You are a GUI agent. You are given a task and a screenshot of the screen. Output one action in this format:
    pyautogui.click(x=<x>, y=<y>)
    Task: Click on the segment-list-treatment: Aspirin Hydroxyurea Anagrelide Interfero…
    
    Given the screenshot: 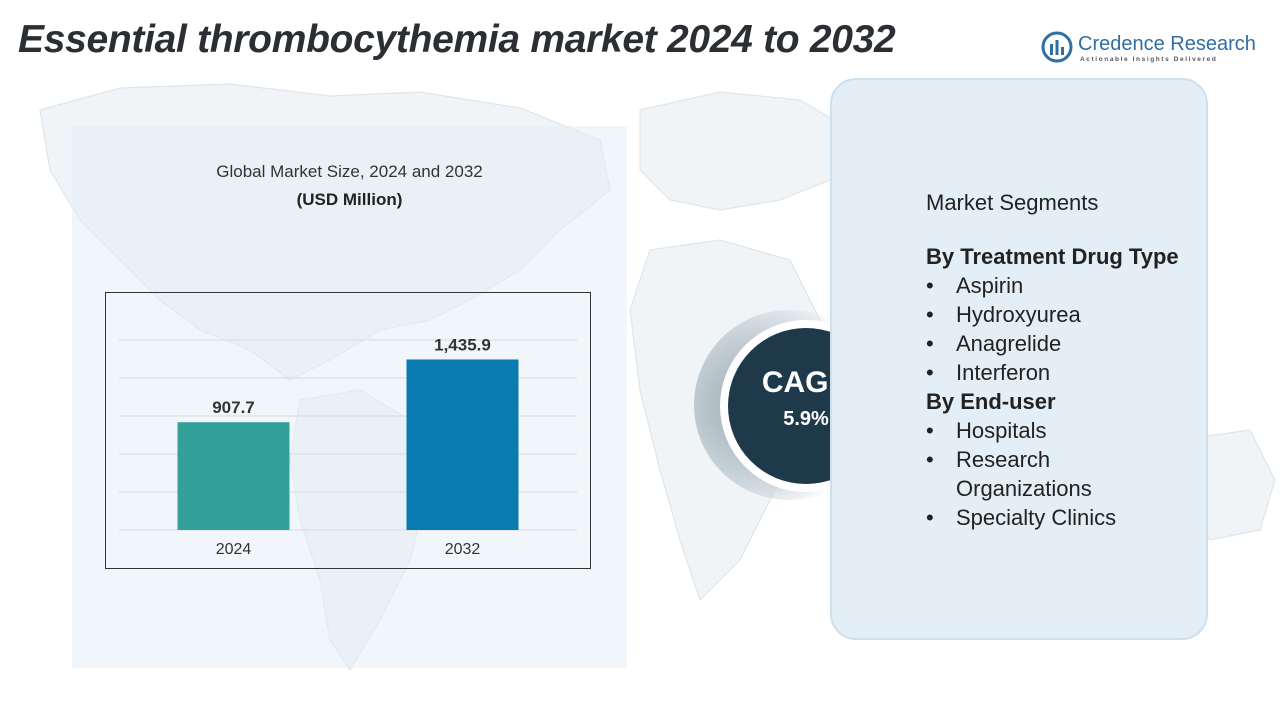 What is the action you would take?
    pyautogui.click(x=1076, y=329)
    